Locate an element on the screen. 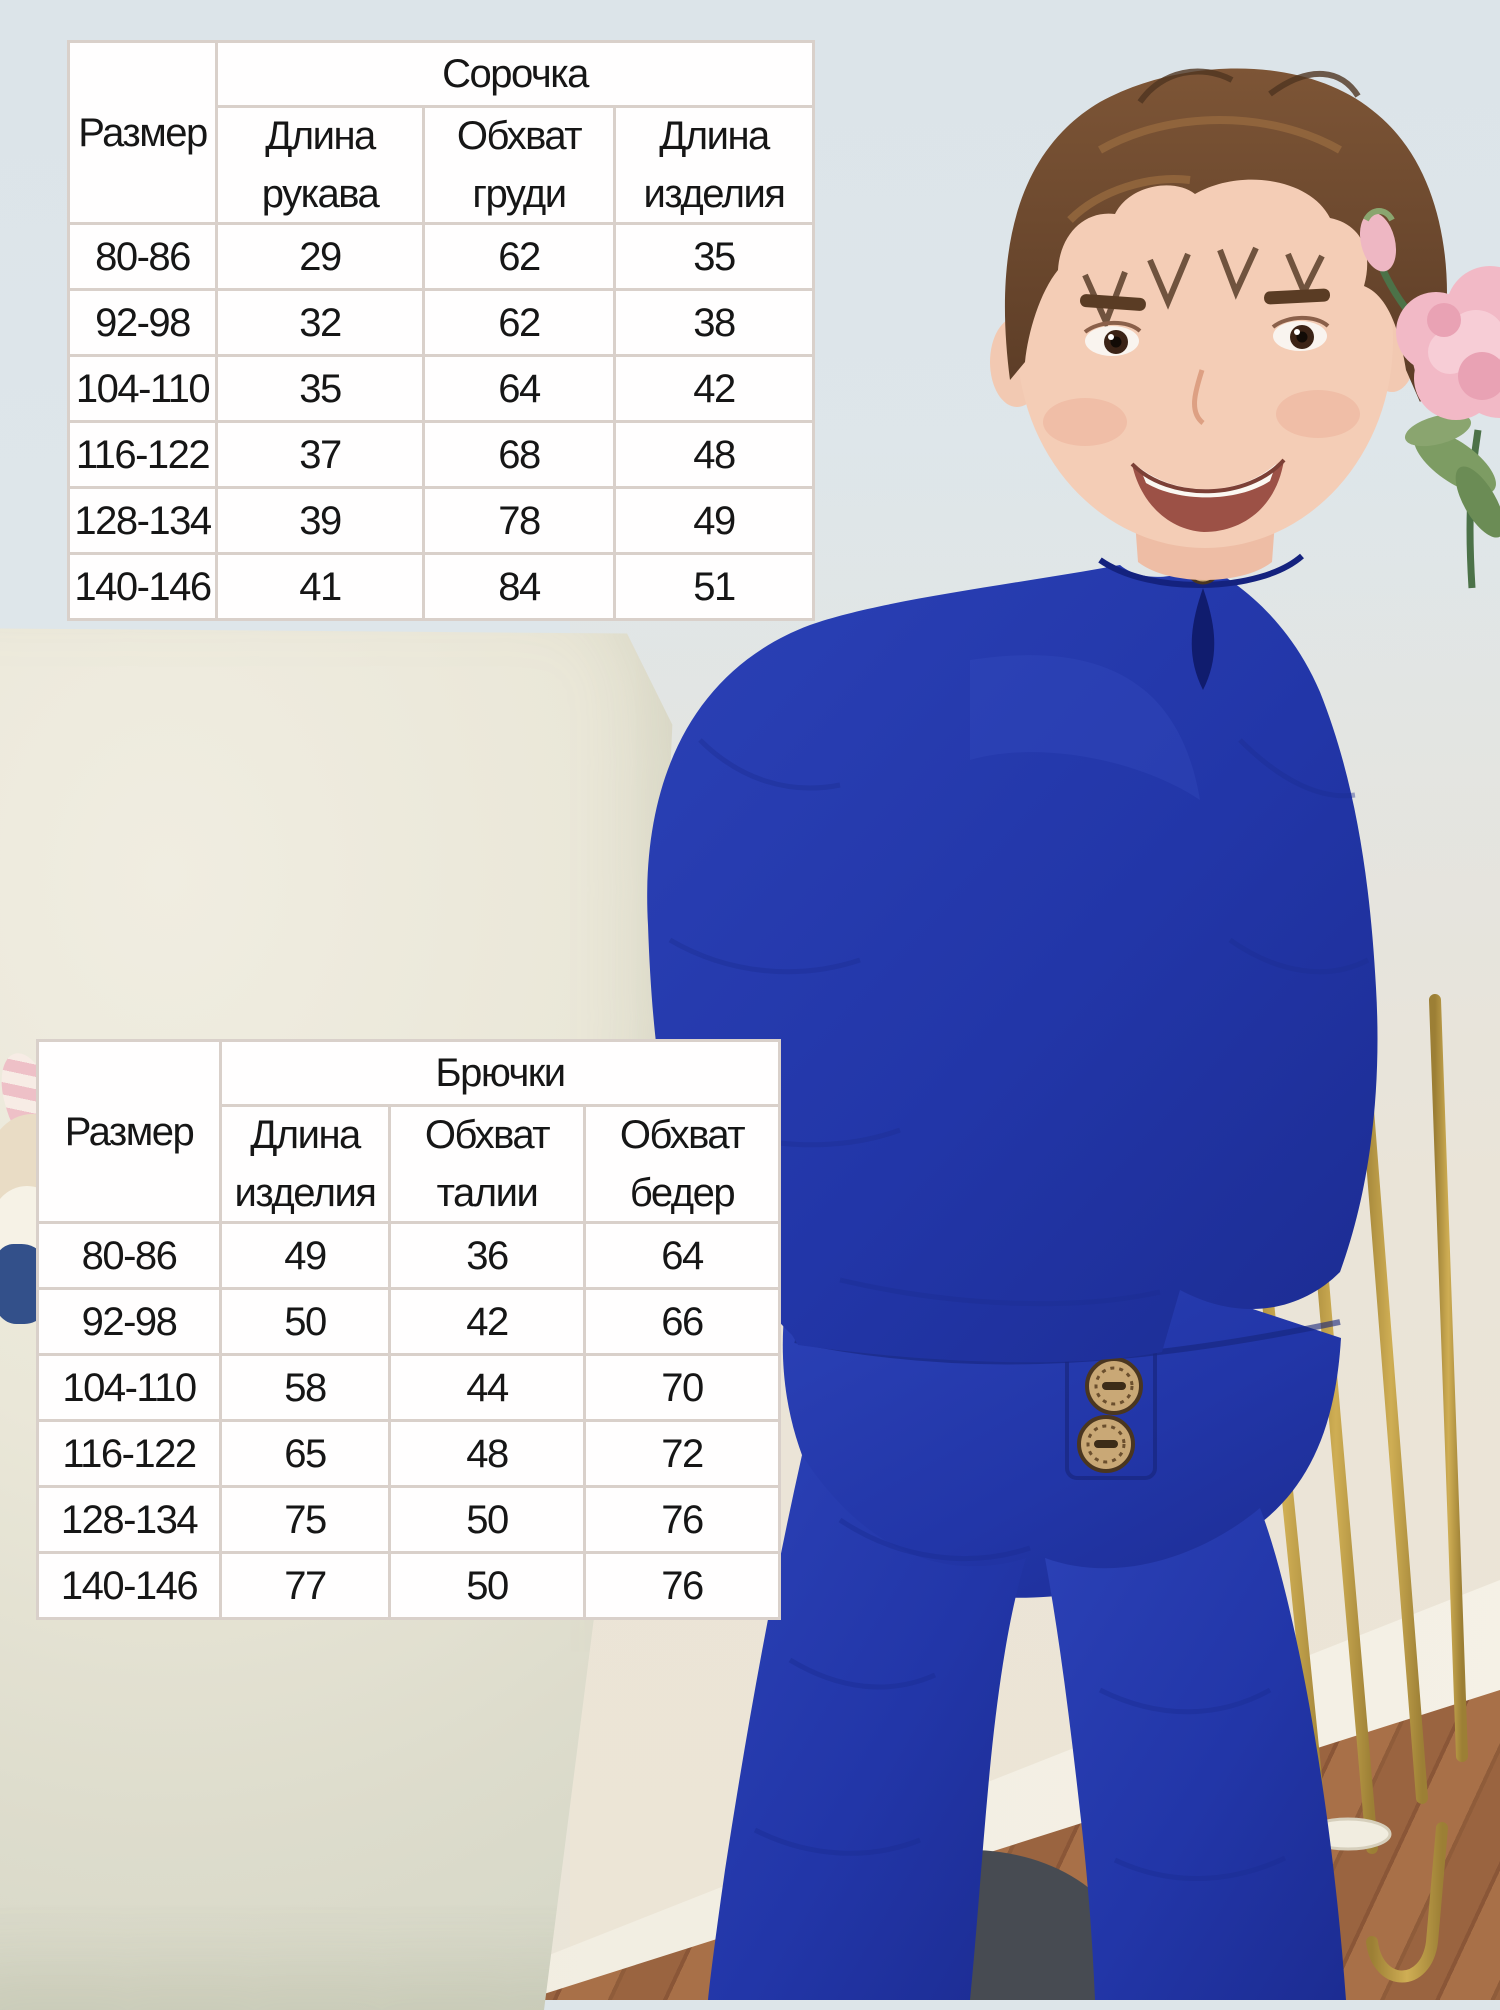 Image resolution: width=1500 pixels, height=2010 pixels. value-cell: 68 is located at coordinates (519, 454).